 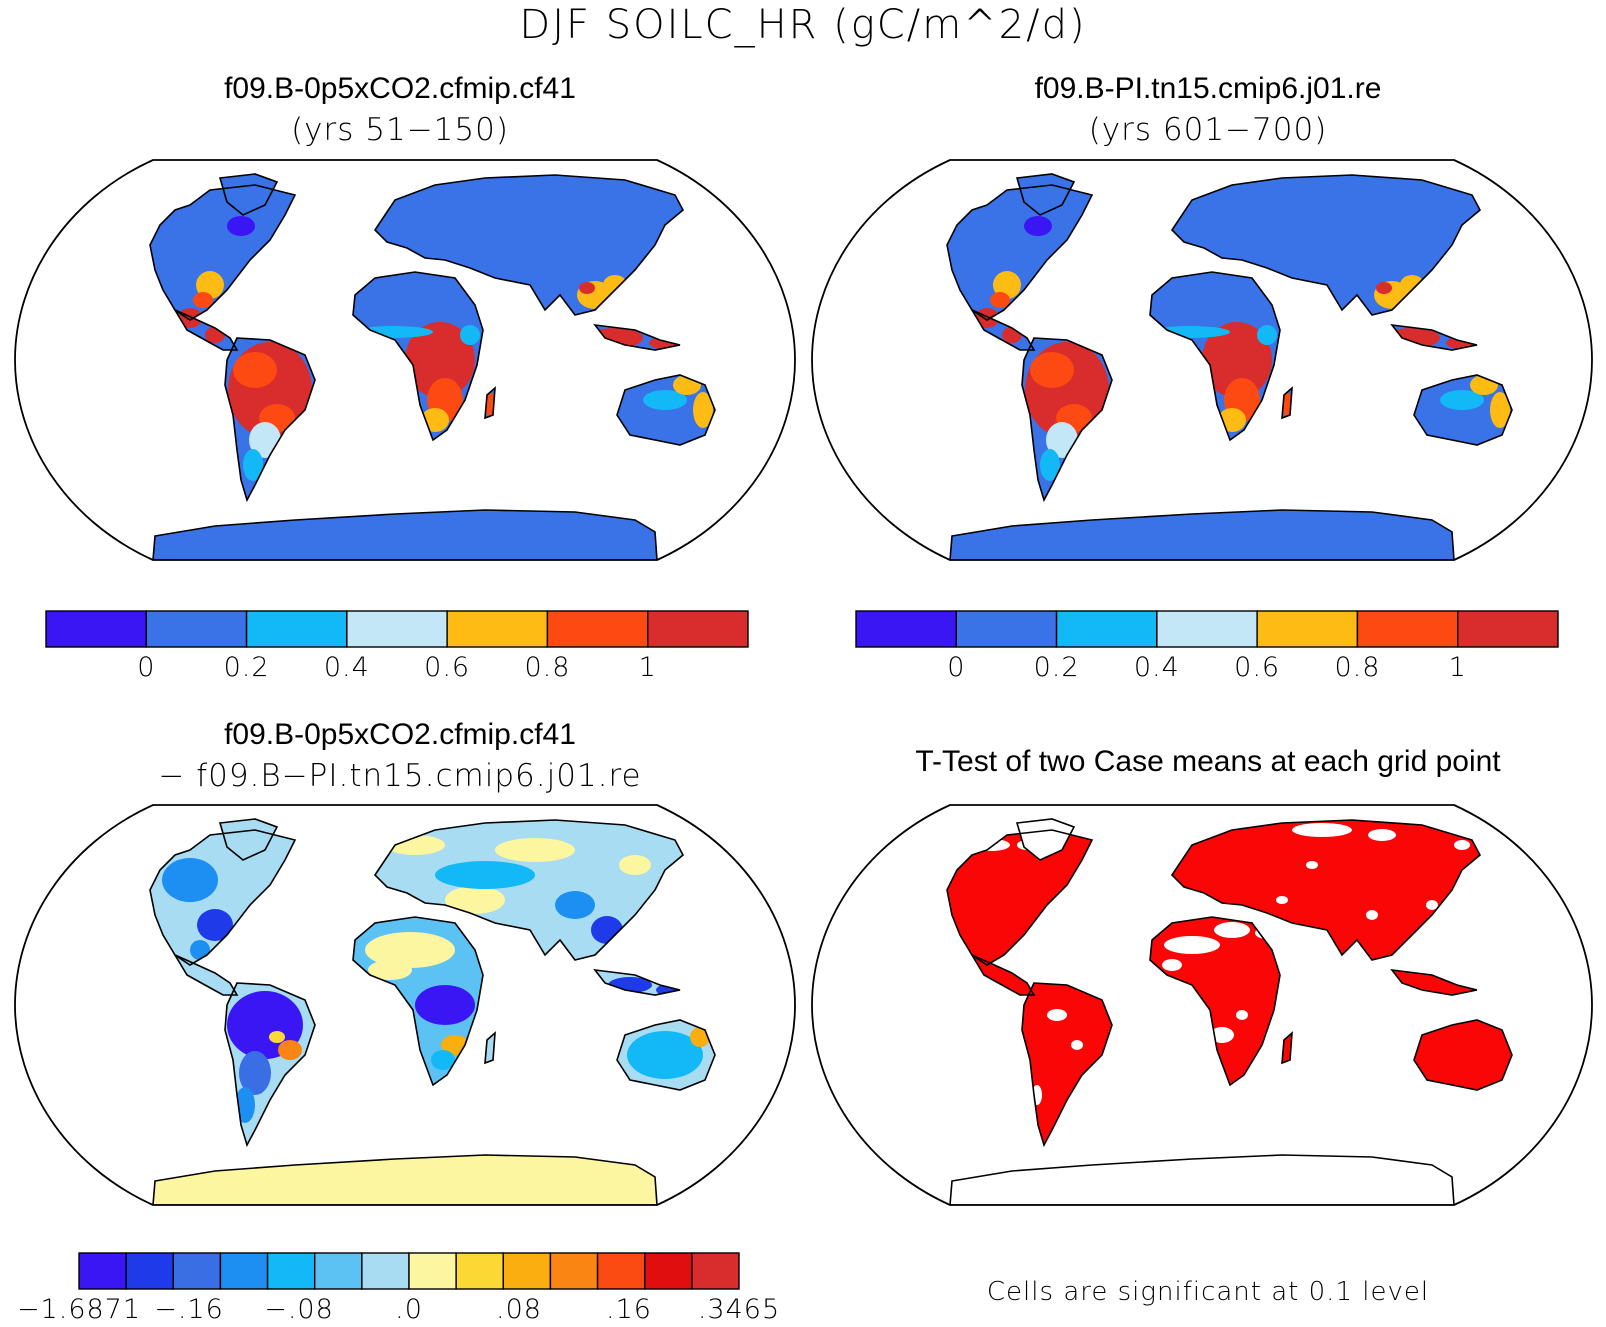 What do you see at coordinates (739, 1309) in the screenshot?
I see `colorbar-tick-label: .3465` at bounding box center [739, 1309].